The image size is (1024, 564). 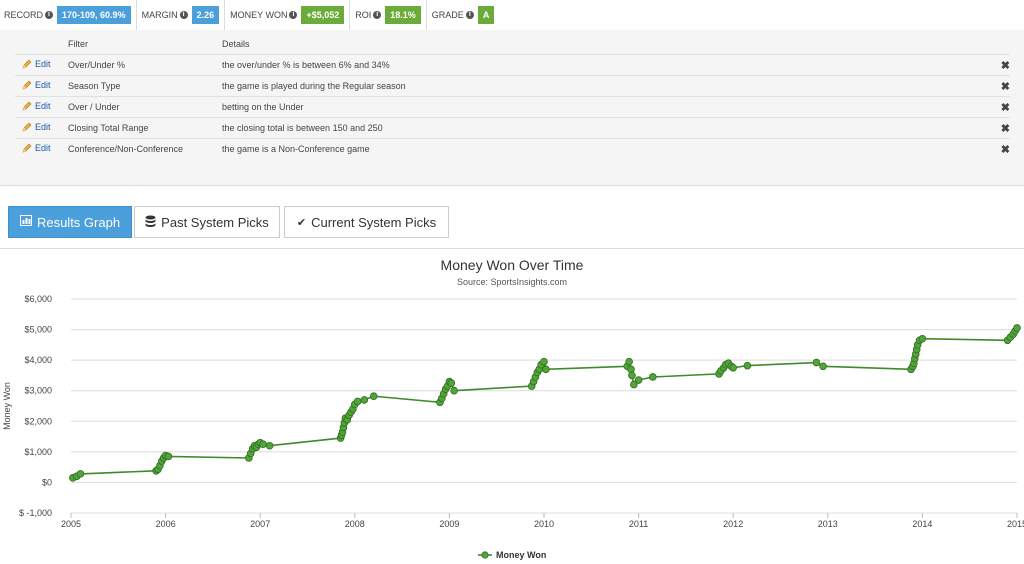 What do you see at coordinates (355, 524) in the screenshot?
I see `x-tick-label: 2008` at bounding box center [355, 524].